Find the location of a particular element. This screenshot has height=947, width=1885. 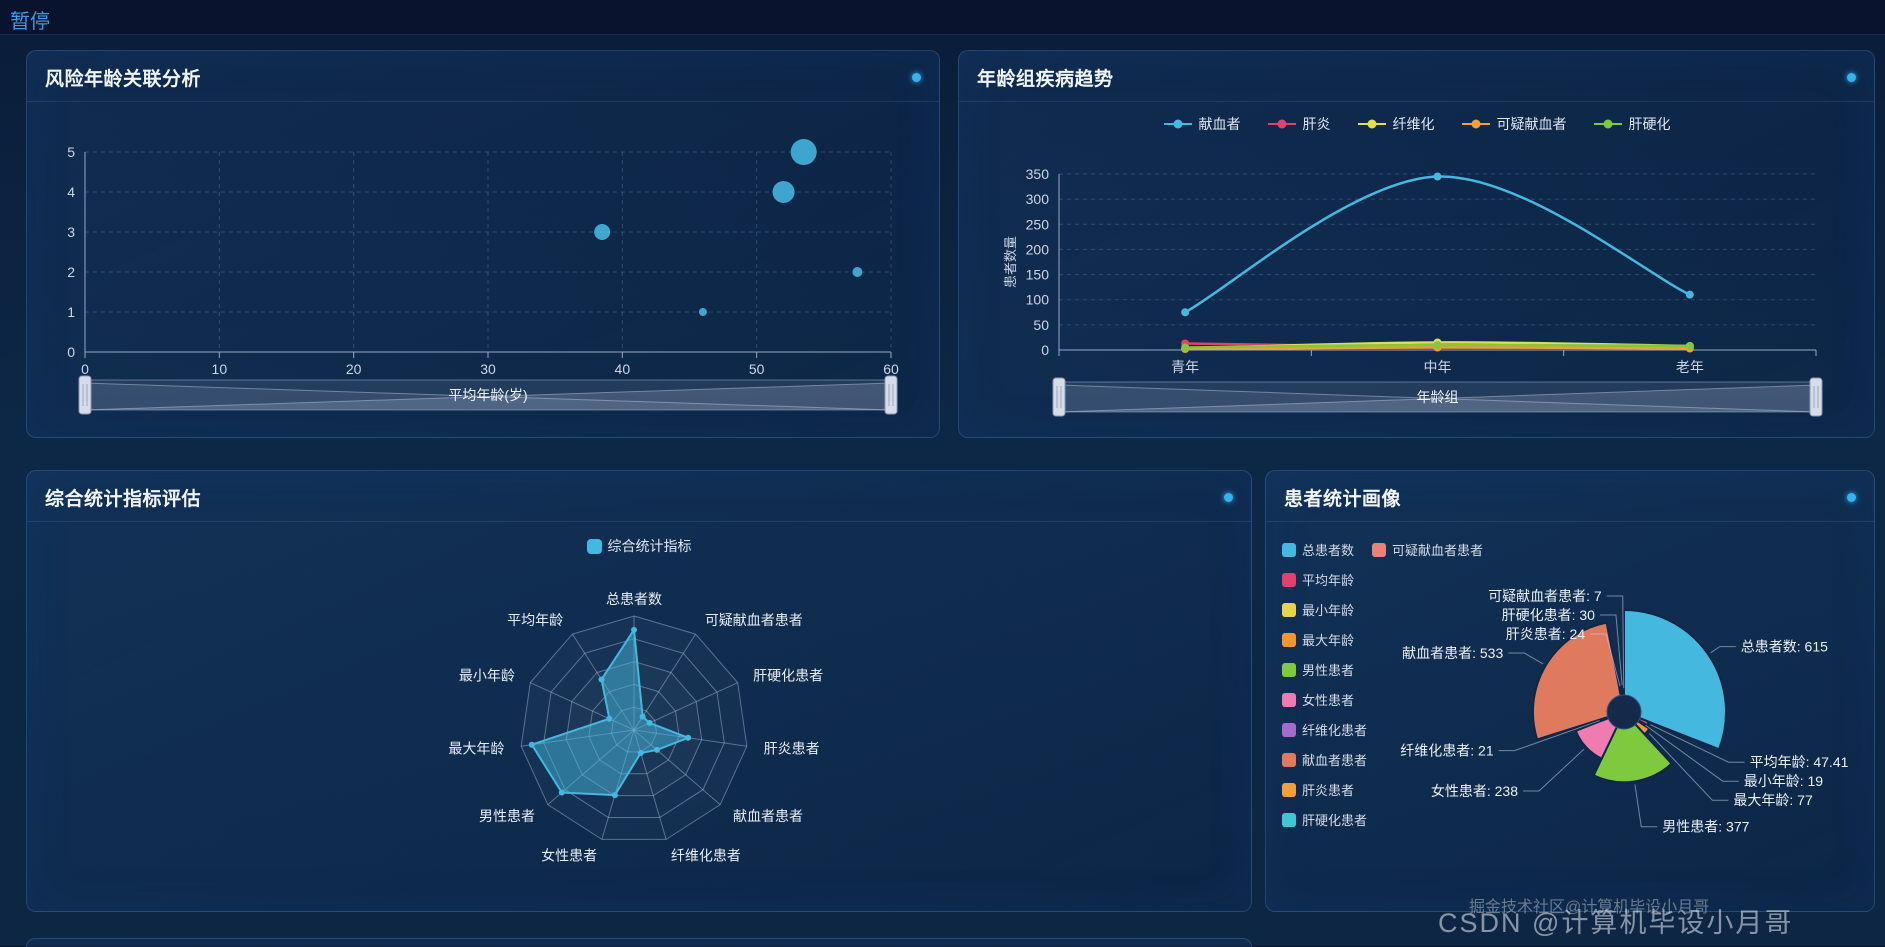

legend-item-总患者数: 总患者数 is located at coordinates (1318, 549).